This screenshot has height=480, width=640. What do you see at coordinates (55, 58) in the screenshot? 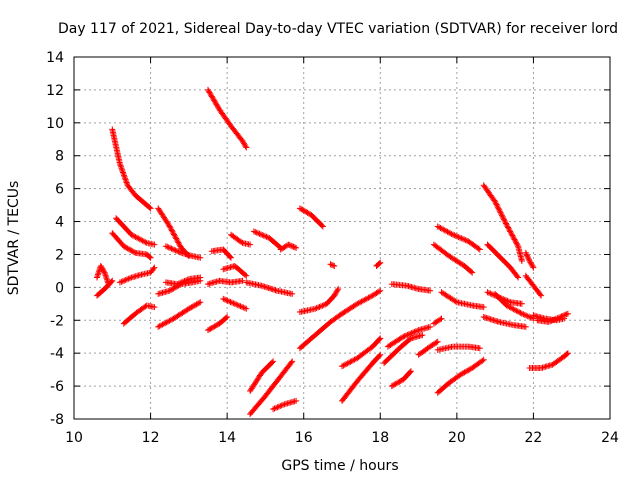
I see `y-tick-label: 14` at bounding box center [55, 58].